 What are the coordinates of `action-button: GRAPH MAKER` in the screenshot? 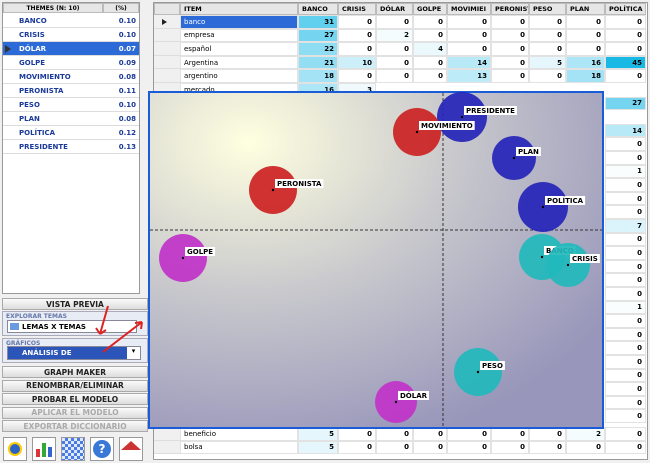 It's located at (75, 372).